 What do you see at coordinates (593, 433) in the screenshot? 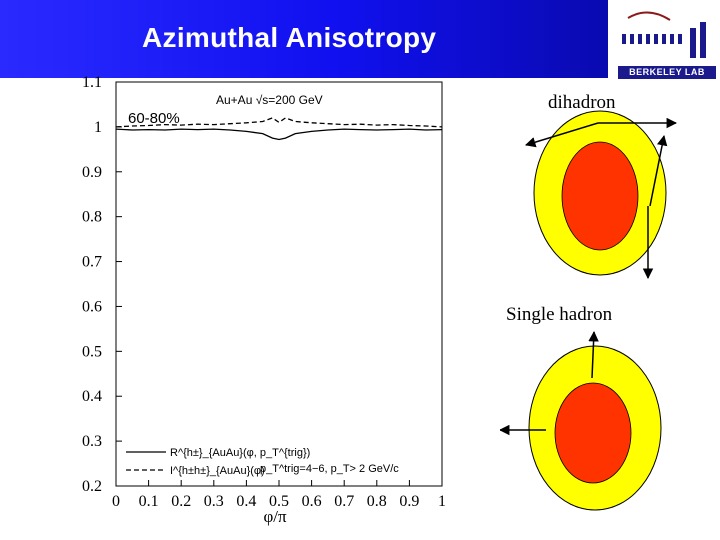
I see `single-core` at bounding box center [593, 433].